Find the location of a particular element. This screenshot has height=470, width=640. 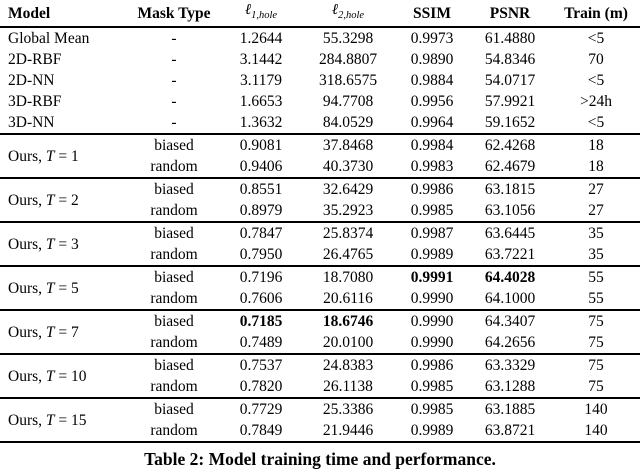

cell-model-ours-t5: Ours, T = 5 is located at coordinates (63, 287).